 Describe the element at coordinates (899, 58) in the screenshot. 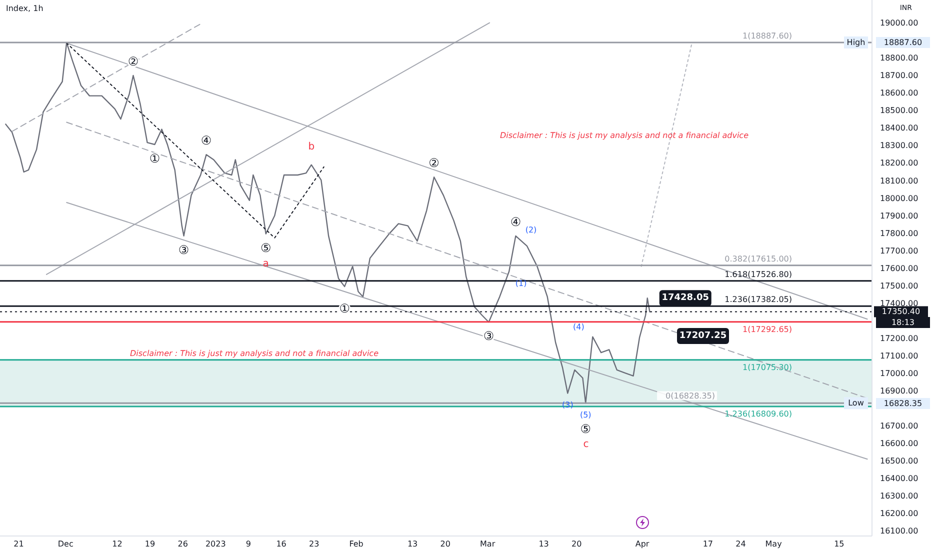

I see `y-tick-label: 18800.00` at that location.